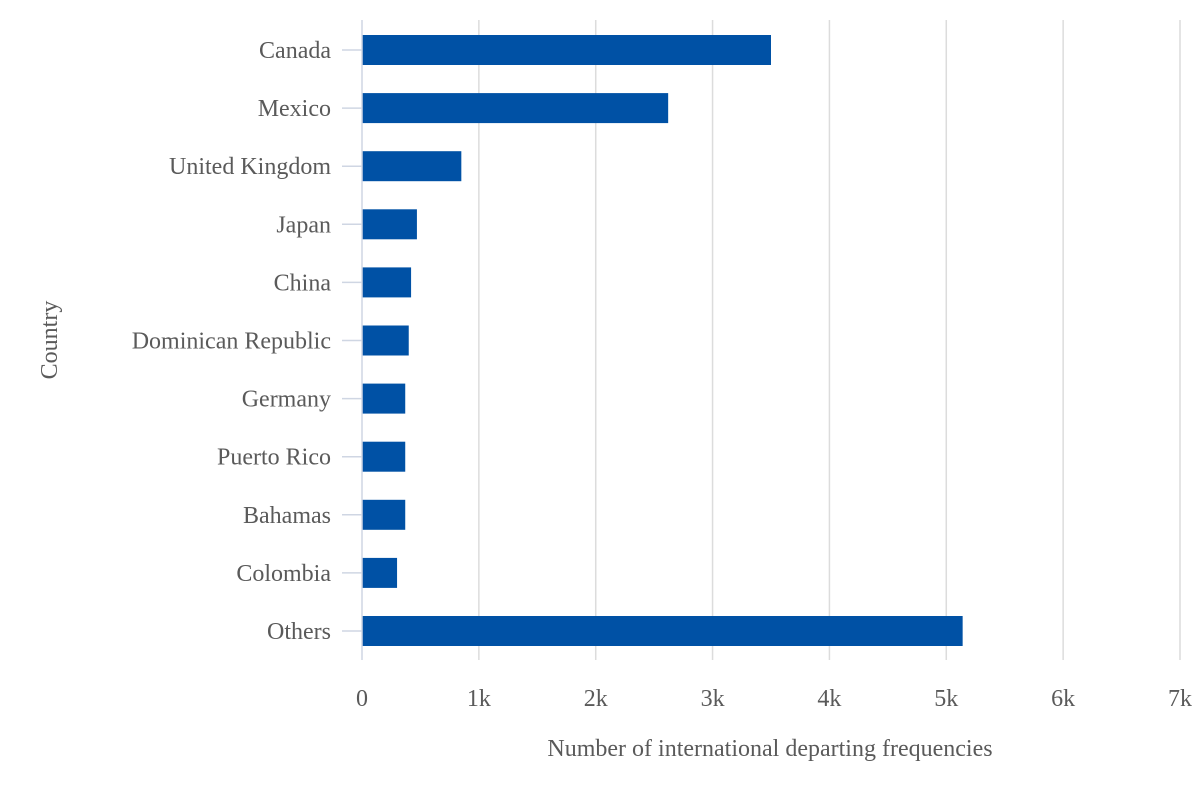  What do you see at coordinates (303, 283) in the screenshot?
I see `y-tick-label: China` at bounding box center [303, 283].